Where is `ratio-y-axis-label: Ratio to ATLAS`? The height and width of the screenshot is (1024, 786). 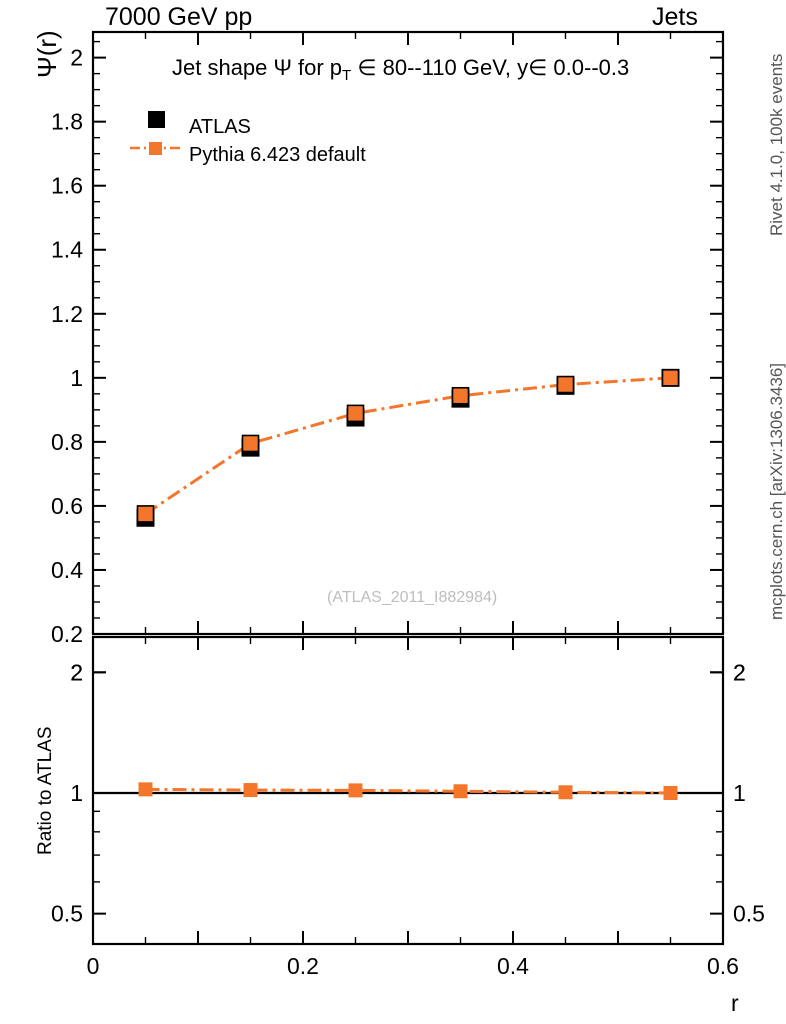 ratio-y-axis-label: Ratio to ATLAS is located at coordinates (45, 791).